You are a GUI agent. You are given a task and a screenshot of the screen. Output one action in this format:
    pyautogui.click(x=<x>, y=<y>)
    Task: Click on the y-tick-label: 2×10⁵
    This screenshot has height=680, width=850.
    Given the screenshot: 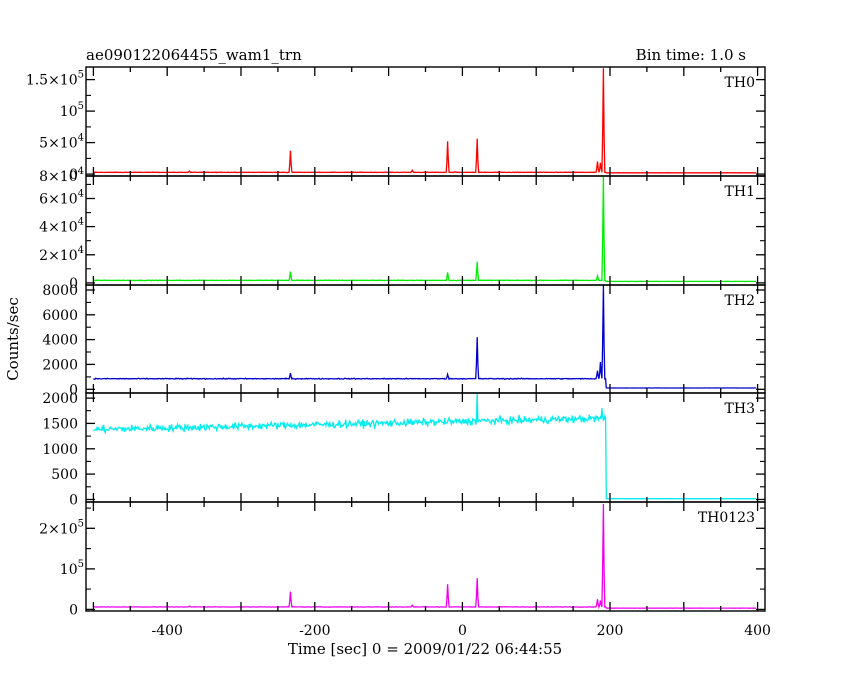 What is the action you would take?
    pyautogui.click(x=61, y=527)
    